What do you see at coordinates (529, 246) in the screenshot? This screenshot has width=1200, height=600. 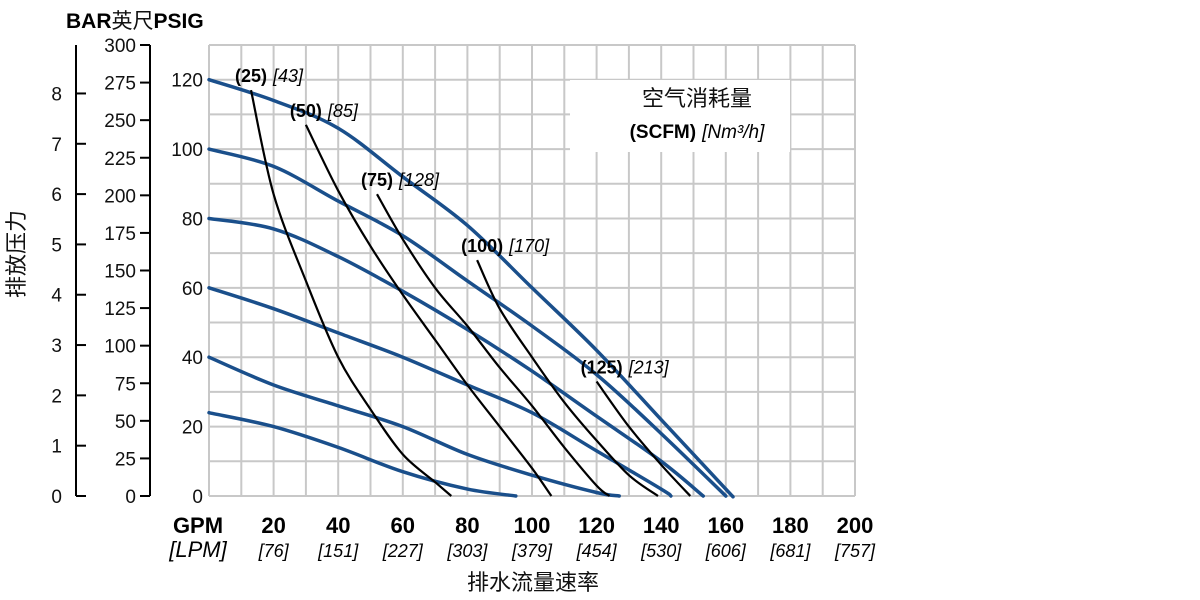 I see `air-curve-label-metric: [170]` at bounding box center [529, 246].